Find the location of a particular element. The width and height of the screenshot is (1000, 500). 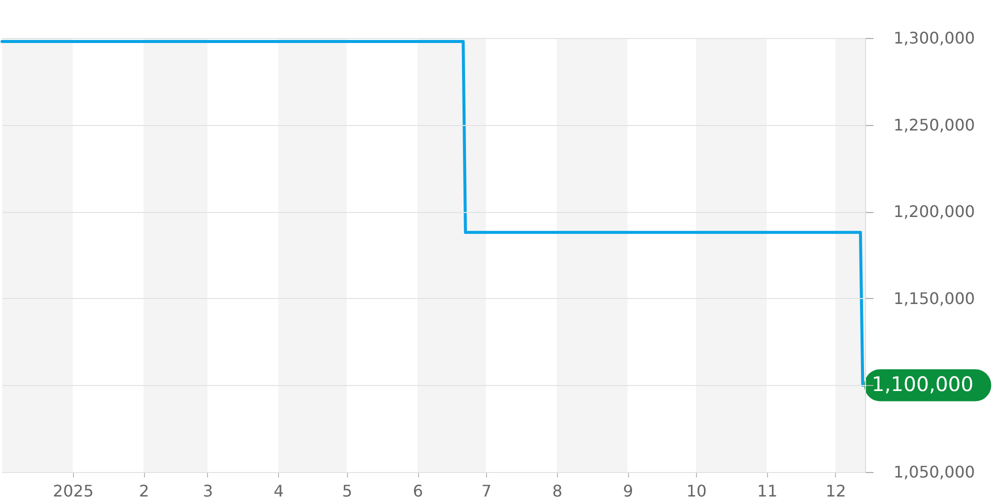

x-tick-label: 9 is located at coordinates (628, 491).